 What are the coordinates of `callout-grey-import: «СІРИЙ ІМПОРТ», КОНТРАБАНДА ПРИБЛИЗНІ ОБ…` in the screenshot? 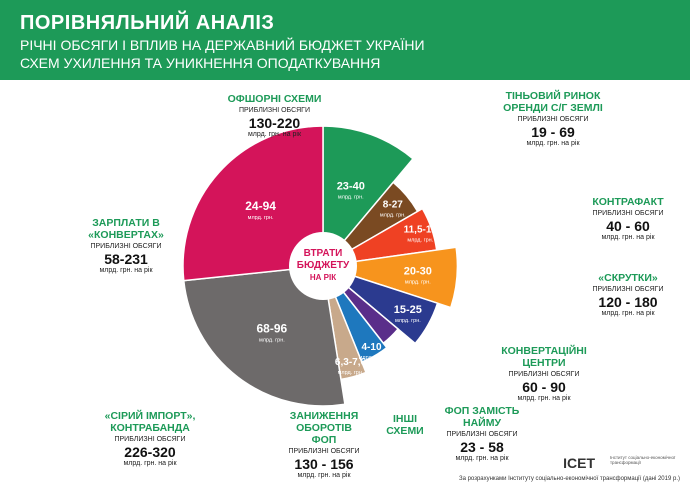 It's located at (150, 439).